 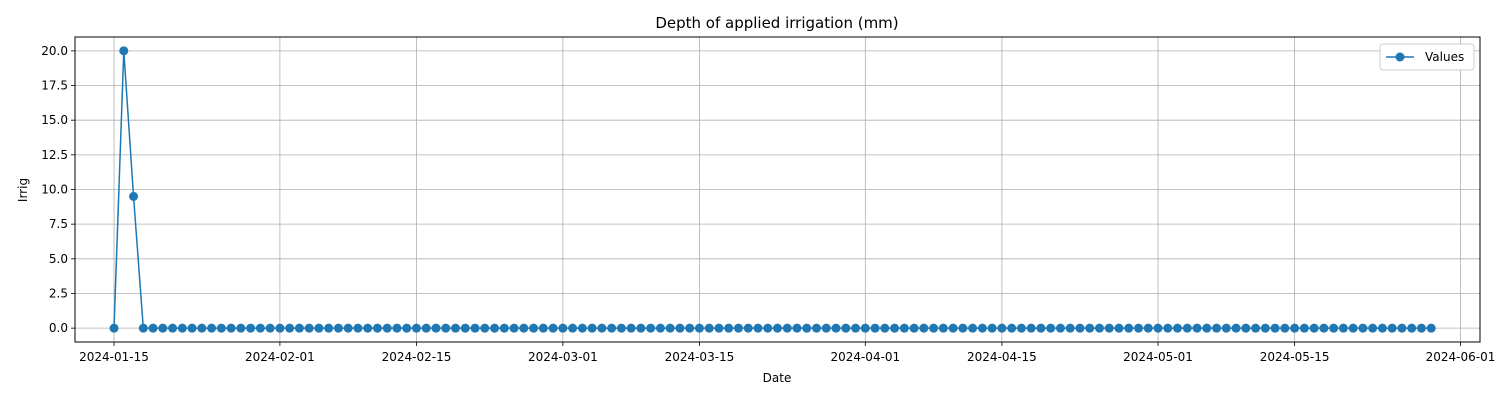 What do you see at coordinates (54, 120) in the screenshot?
I see `y-tick-label: 15.0` at bounding box center [54, 120].